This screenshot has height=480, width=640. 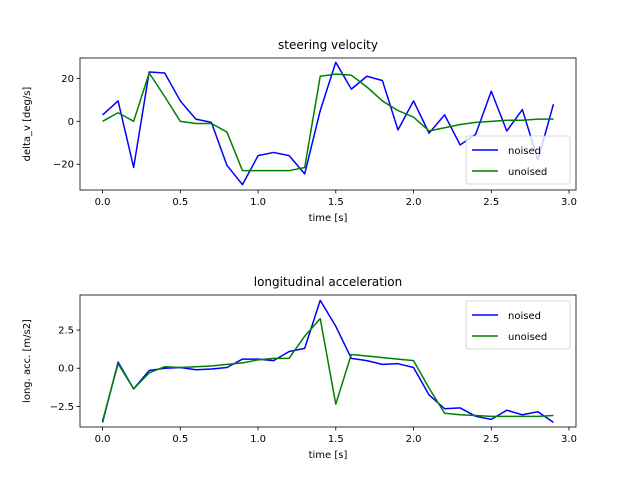 What do you see at coordinates (62, 407) in the screenshot?
I see `y-tick-label: −2.5` at bounding box center [62, 407].